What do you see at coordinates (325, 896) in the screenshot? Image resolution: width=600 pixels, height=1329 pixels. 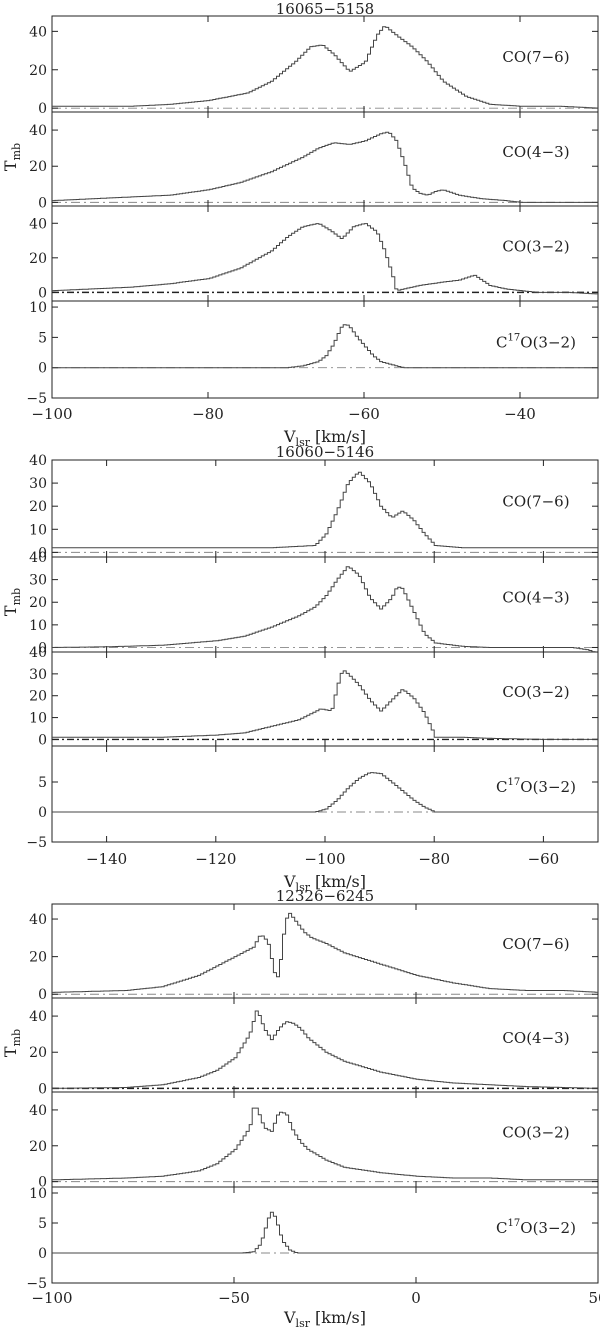 I see `chart-title: 12326−6245` at bounding box center [325, 896].